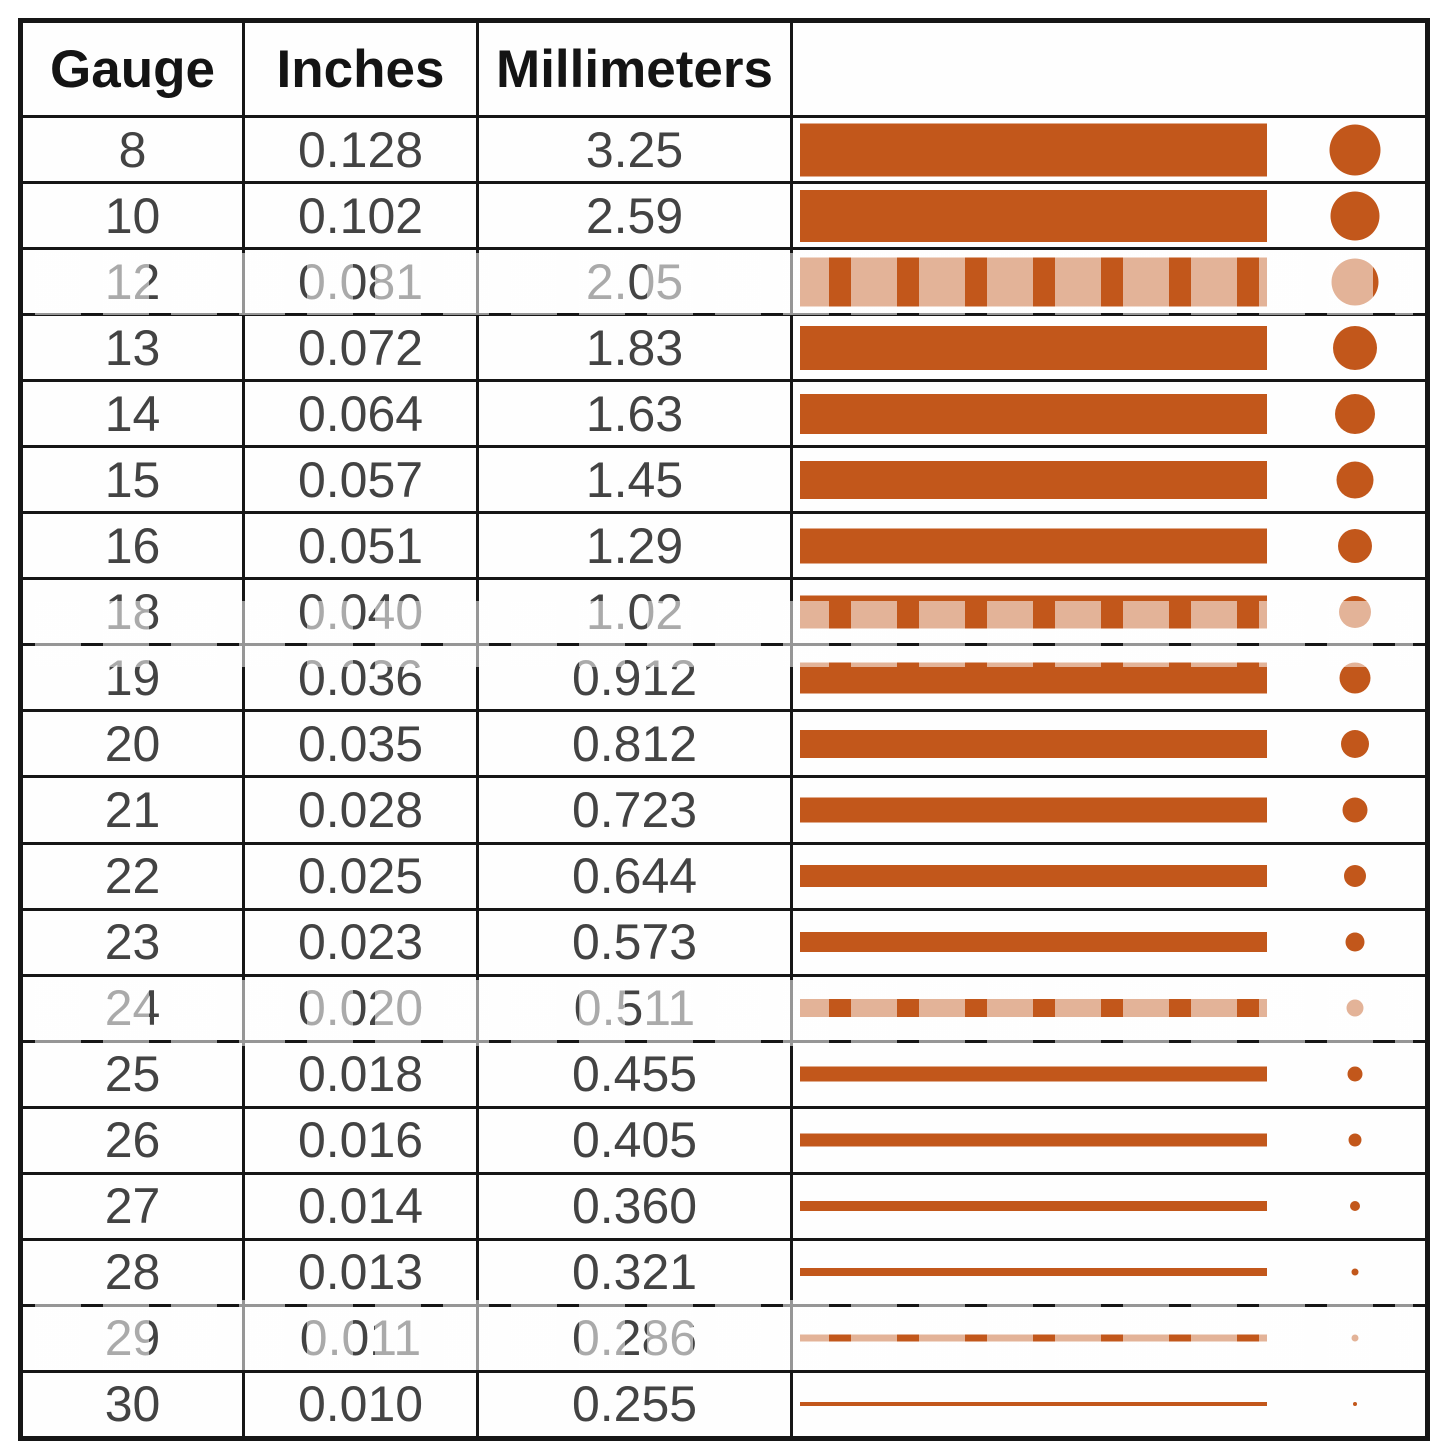  I want to click on header-visual-empty, so click(1109, 69).